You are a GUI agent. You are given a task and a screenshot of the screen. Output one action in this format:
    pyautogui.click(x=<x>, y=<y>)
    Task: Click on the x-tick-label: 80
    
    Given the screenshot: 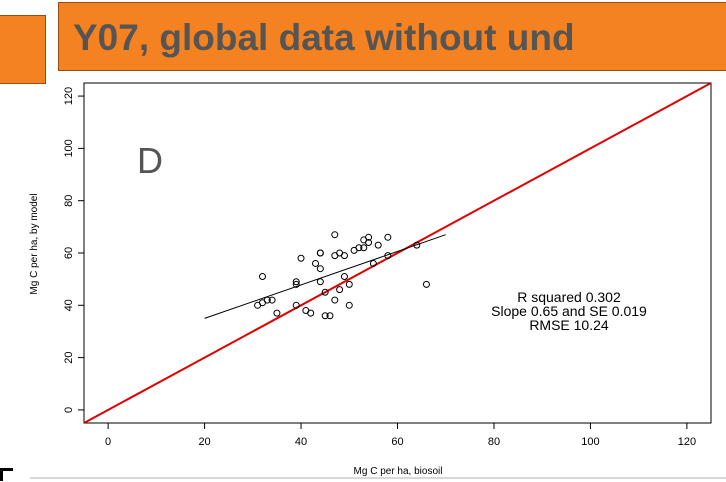 What is the action you would take?
    pyautogui.click(x=494, y=442)
    